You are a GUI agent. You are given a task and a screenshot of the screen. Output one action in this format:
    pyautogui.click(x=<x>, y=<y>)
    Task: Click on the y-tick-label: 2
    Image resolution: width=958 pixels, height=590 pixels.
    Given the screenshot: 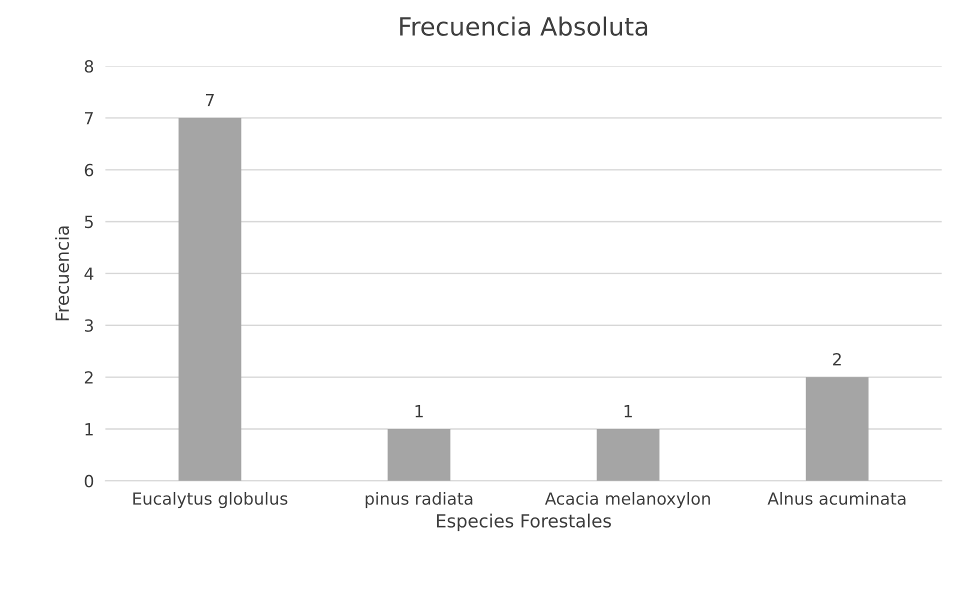 What is the action you would take?
    pyautogui.click(x=88, y=377)
    